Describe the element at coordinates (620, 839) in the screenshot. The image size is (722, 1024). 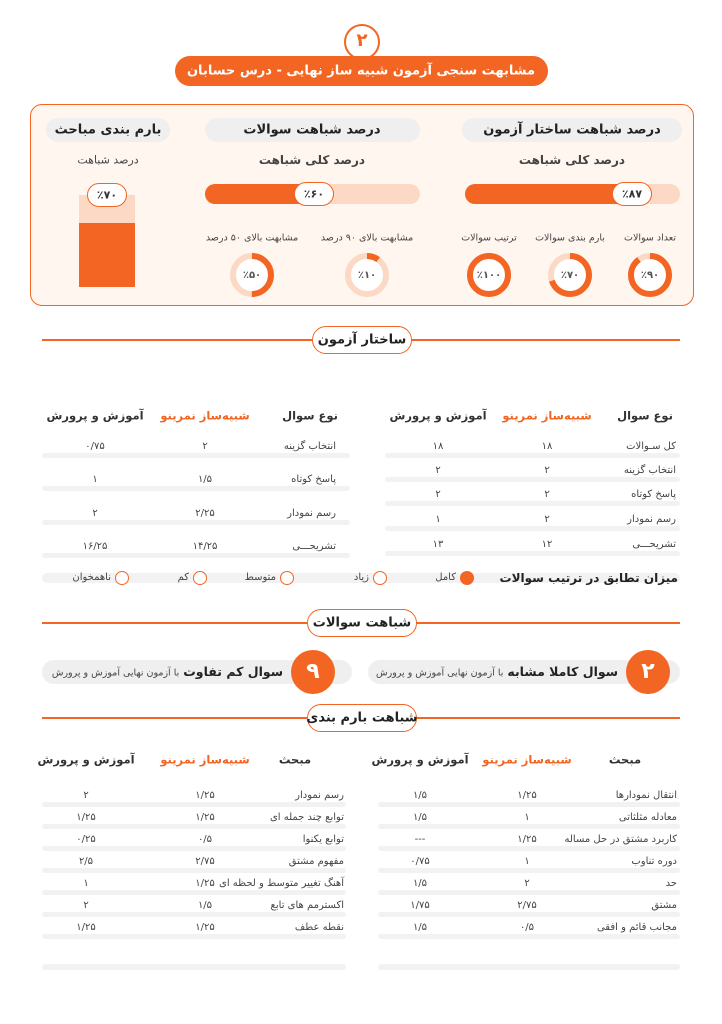
I see `table-cell: کاربرد مشتق در حل مساله` at that location.